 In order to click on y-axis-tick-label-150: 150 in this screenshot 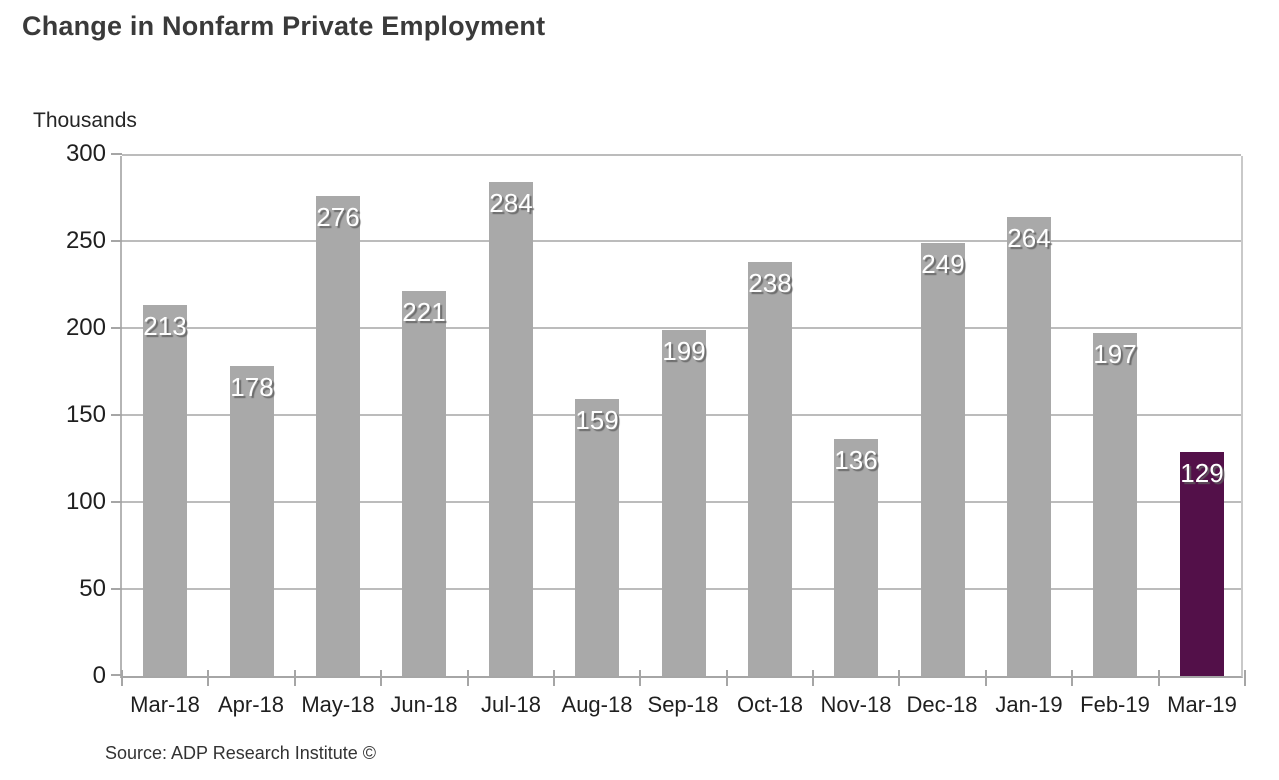, I will do `click(85, 414)`.